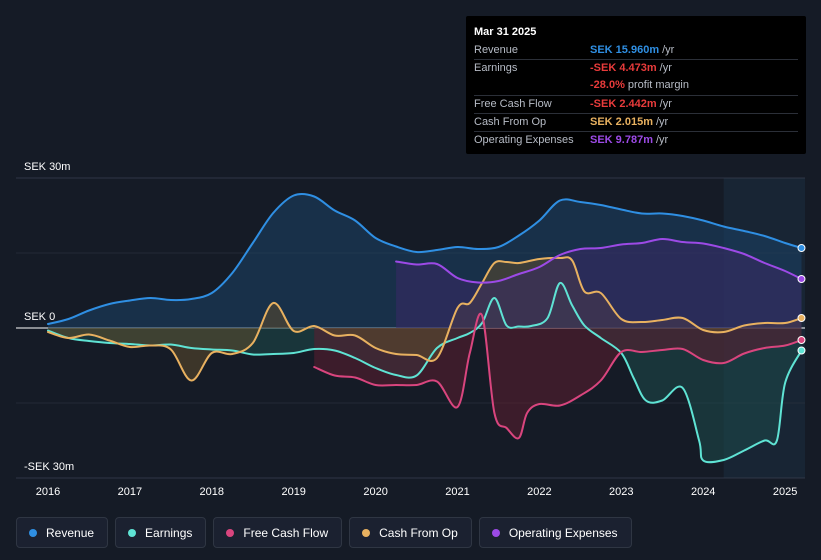  I want to click on x-axis-label: 2018, so click(212, 492).